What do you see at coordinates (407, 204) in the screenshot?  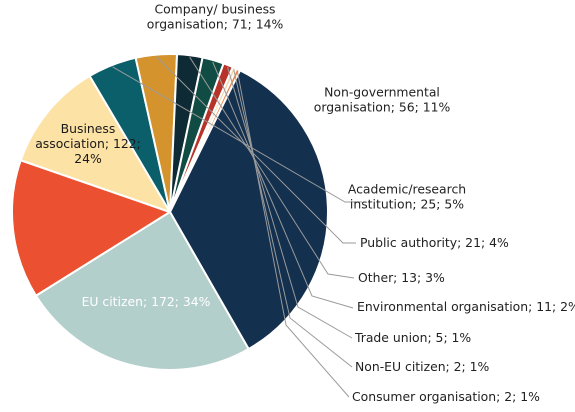 I see `data-label-line: institution; 25; 5%` at bounding box center [407, 204].